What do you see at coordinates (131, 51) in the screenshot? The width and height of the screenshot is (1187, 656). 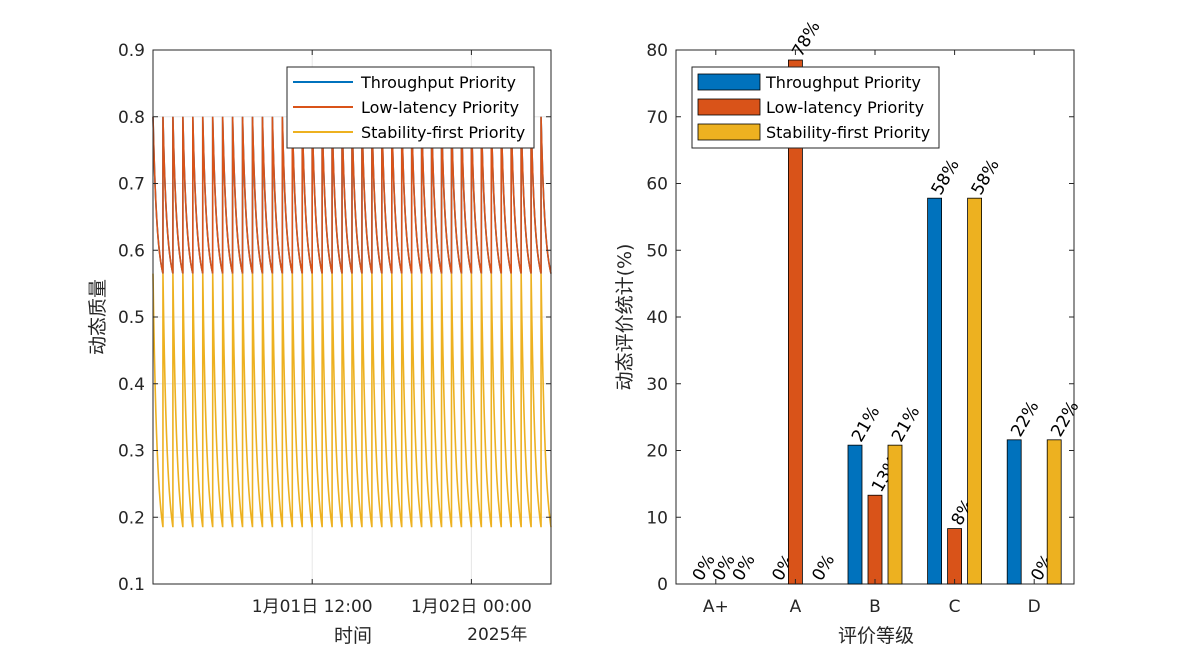 I see `y-tick-label: 0.9` at bounding box center [131, 51].